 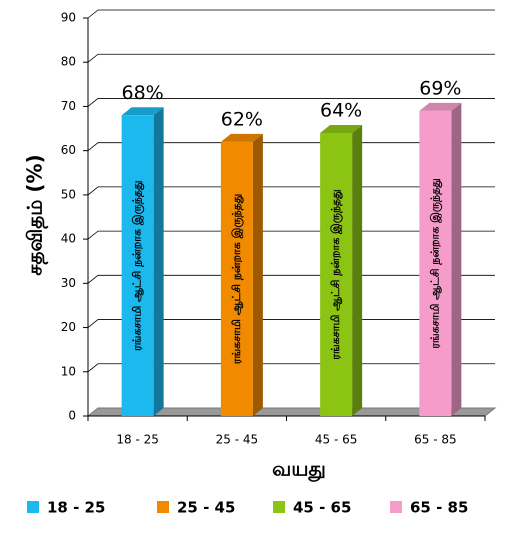 I want to click on legend-label: 18 - 25, so click(x=76, y=508).